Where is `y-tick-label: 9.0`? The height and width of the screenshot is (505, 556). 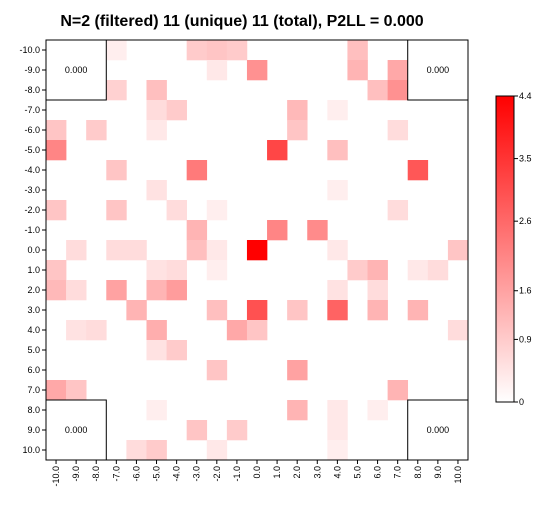 y-tick-label: 9.0 is located at coordinates (33, 430).